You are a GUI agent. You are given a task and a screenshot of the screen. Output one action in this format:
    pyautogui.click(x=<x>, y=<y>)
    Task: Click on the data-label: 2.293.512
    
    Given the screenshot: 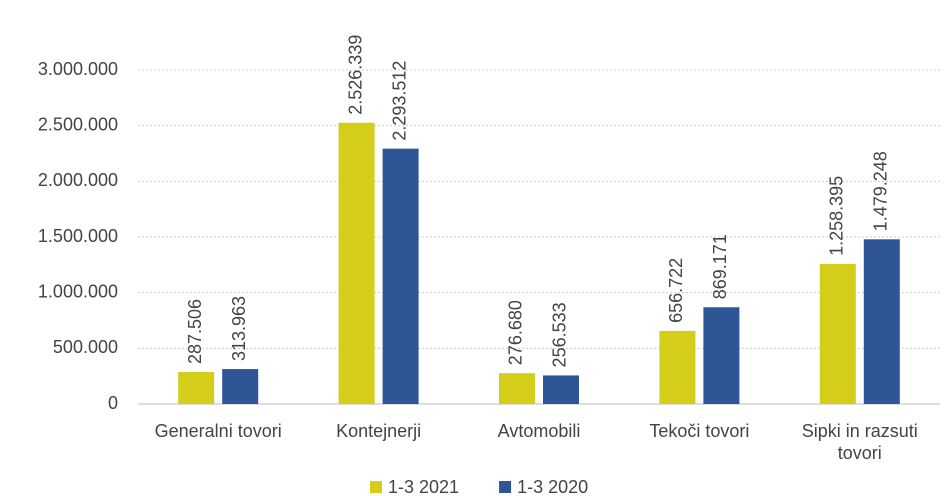 What is the action you would take?
    pyautogui.click(x=399, y=101)
    